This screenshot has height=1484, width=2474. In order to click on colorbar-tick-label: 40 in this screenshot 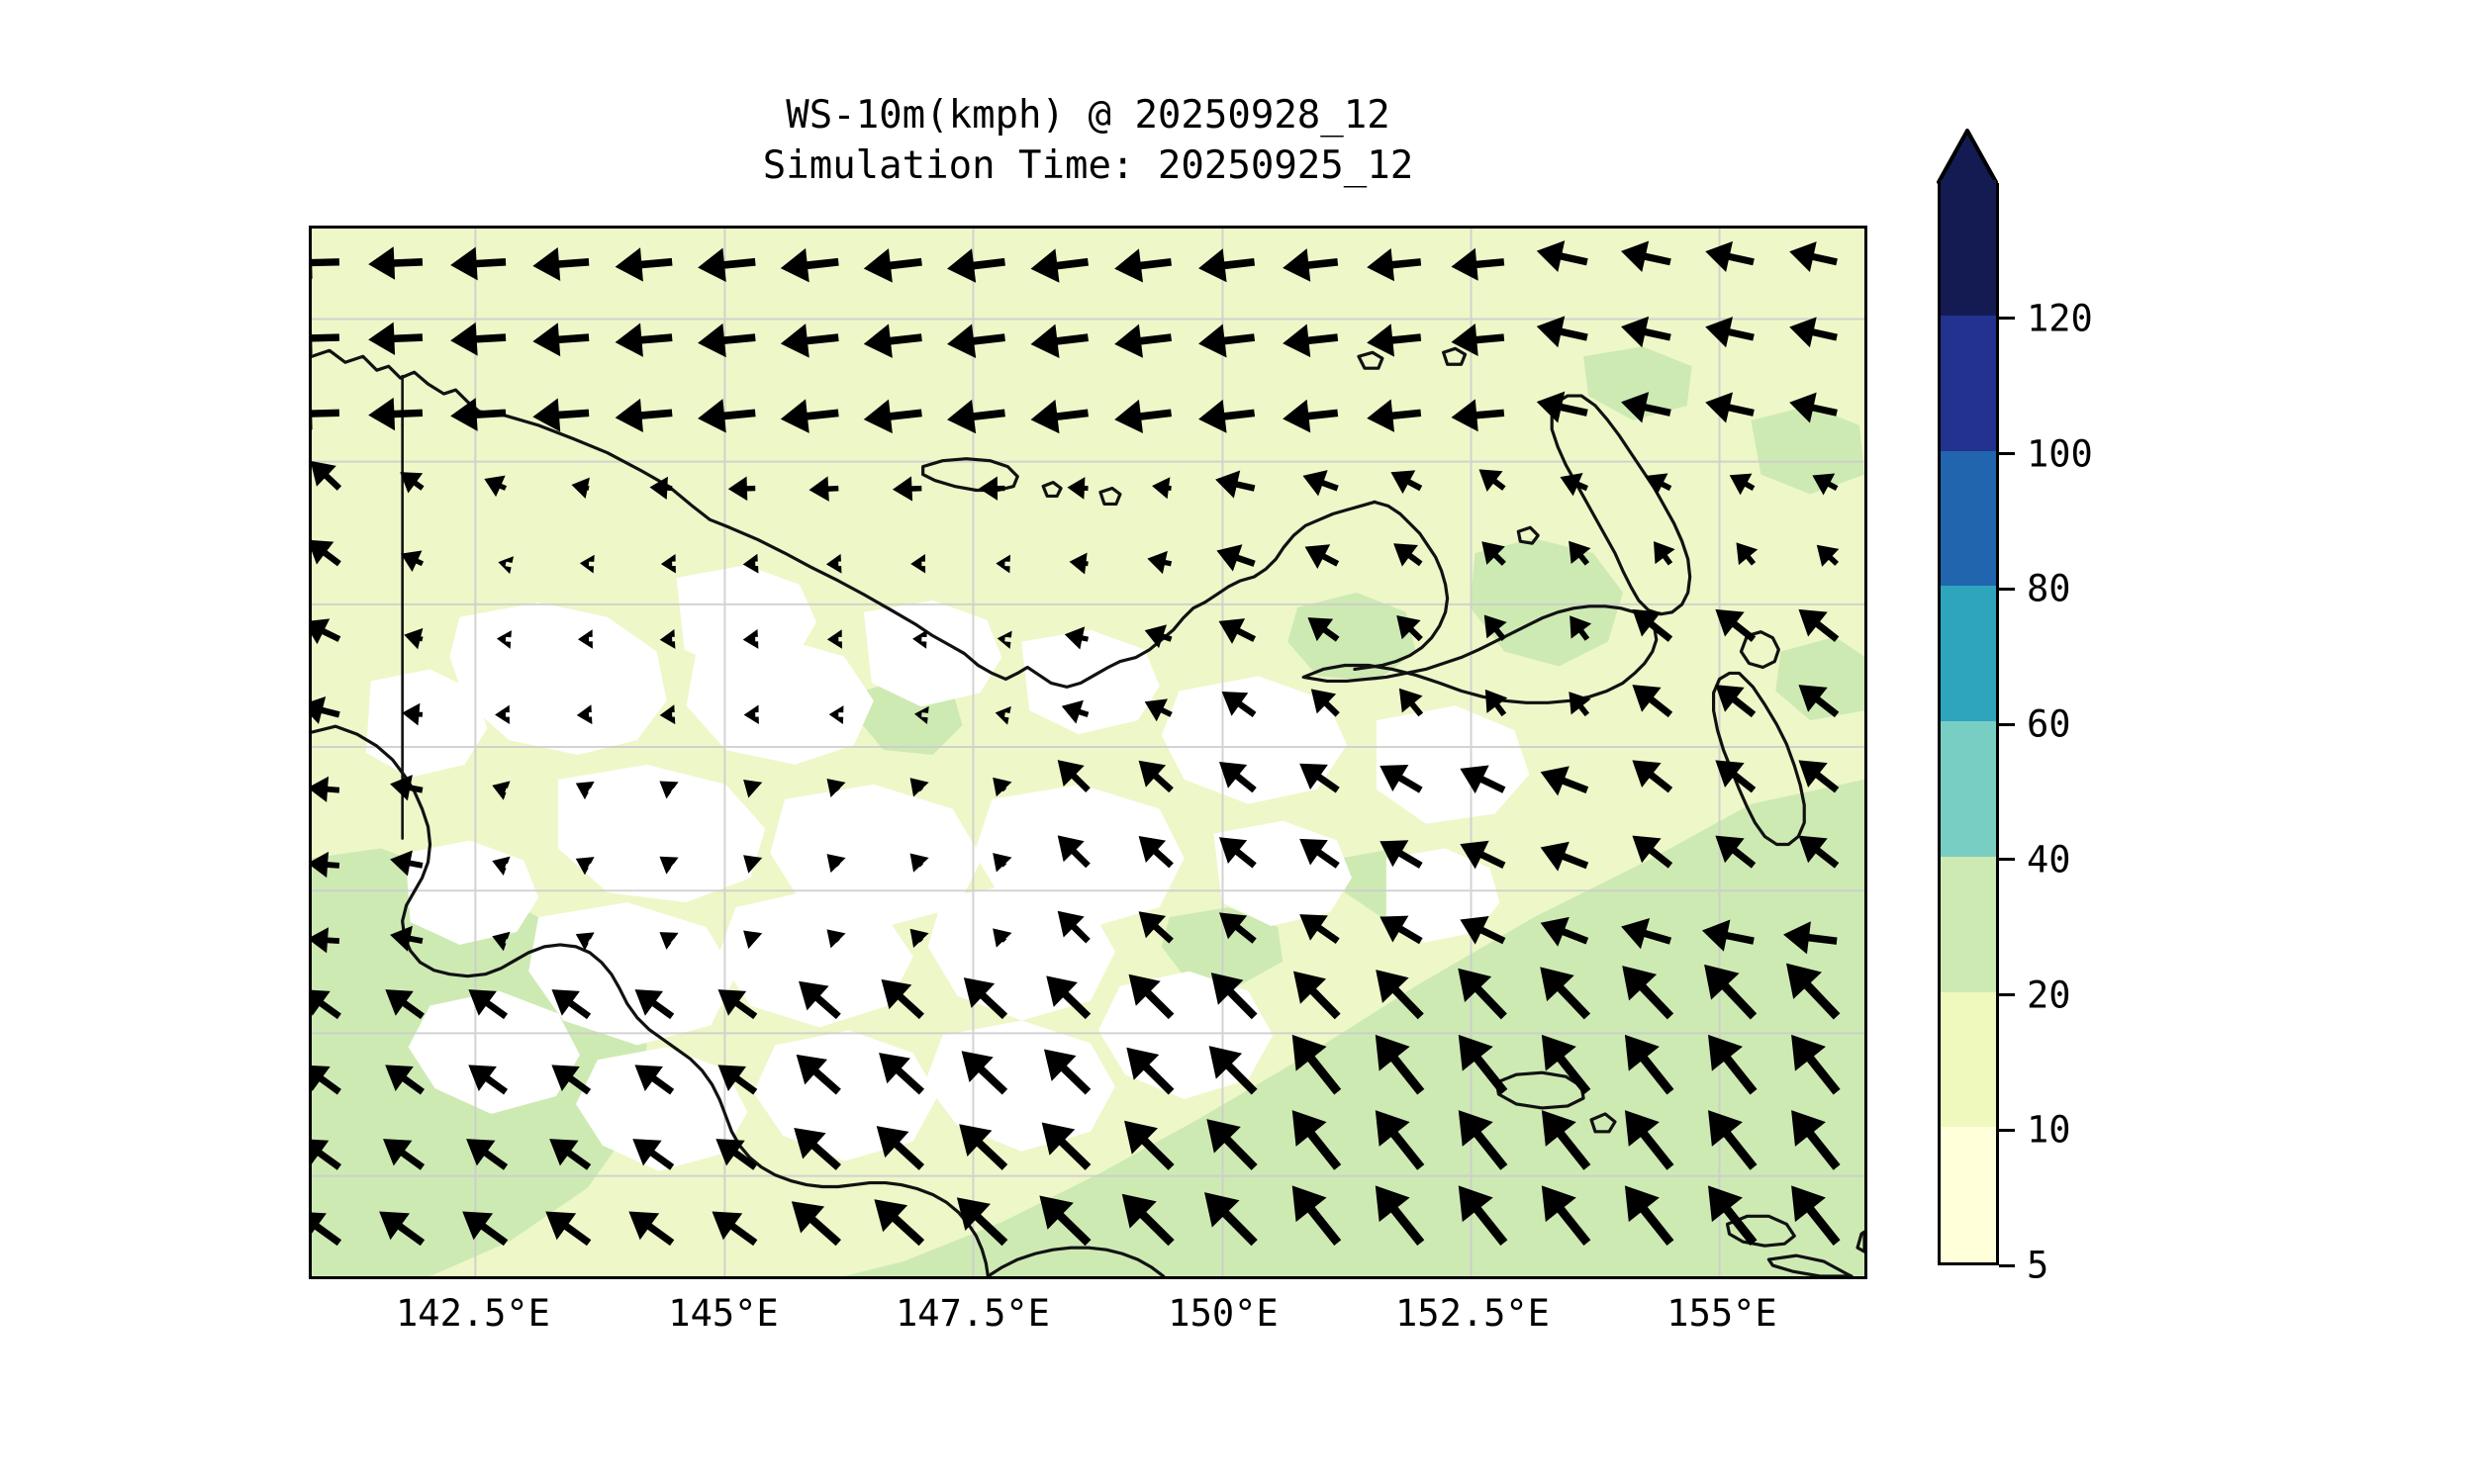, I will do `click(2049, 859)`.